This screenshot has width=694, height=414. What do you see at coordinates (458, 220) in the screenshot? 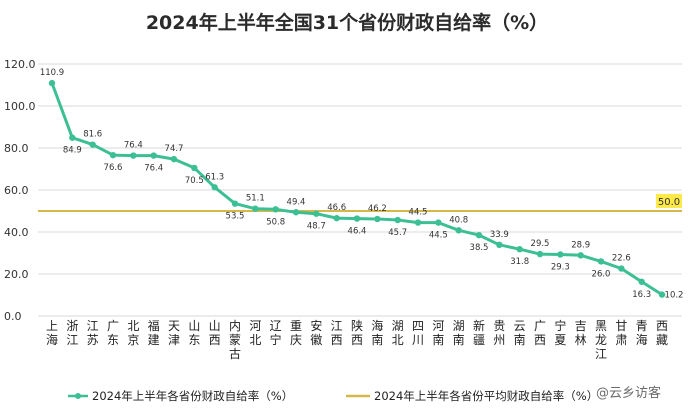
I see `data-label: 40.8` at bounding box center [458, 220].